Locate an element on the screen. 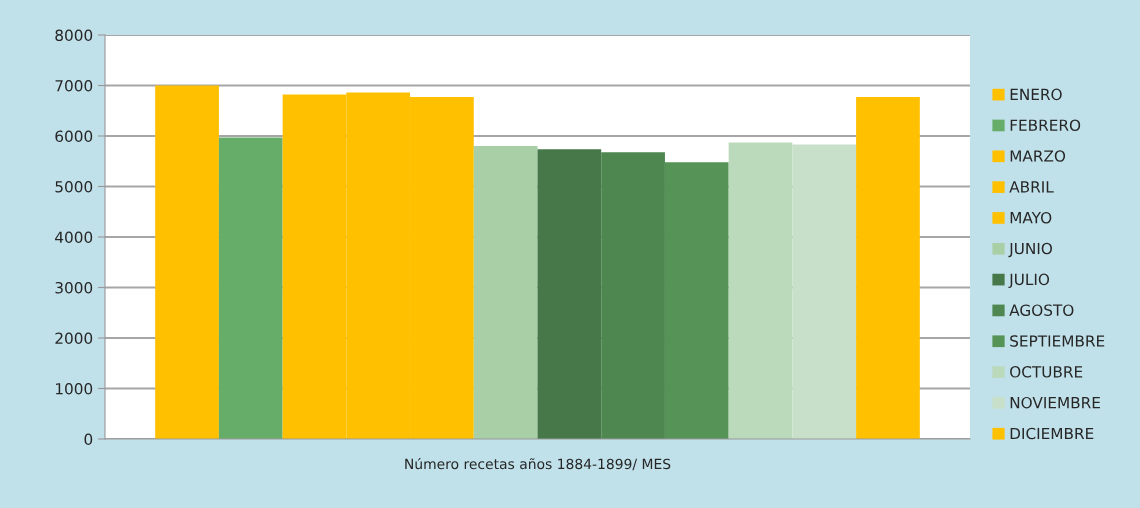  y-tick-label: 6000 is located at coordinates (74, 136).